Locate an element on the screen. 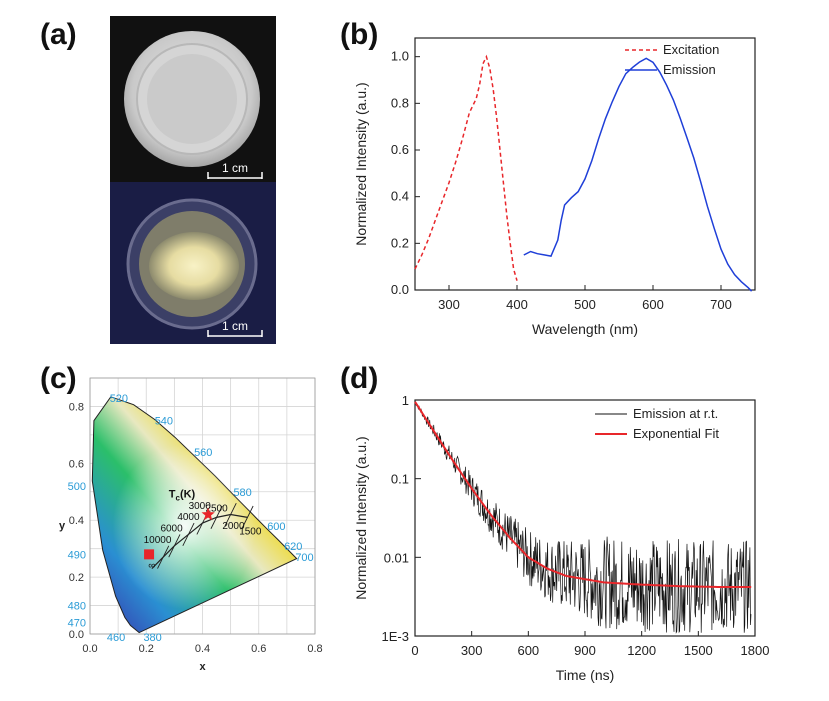 The width and height of the screenshot is (829, 701). luminescent-crystals is located at coordinates (194, 266).